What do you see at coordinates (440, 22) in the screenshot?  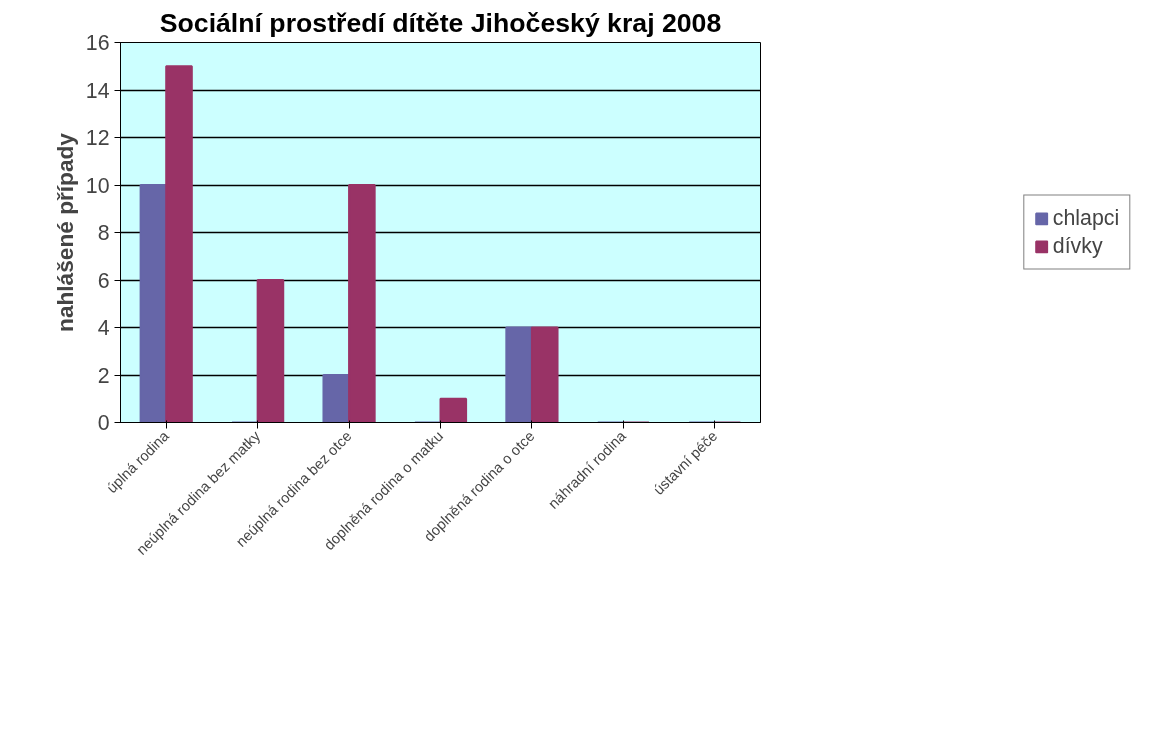 I see `chart-title: Sociální prostředí dítěte Jihočeský kraj 2008` at bounding box center [440, 22].